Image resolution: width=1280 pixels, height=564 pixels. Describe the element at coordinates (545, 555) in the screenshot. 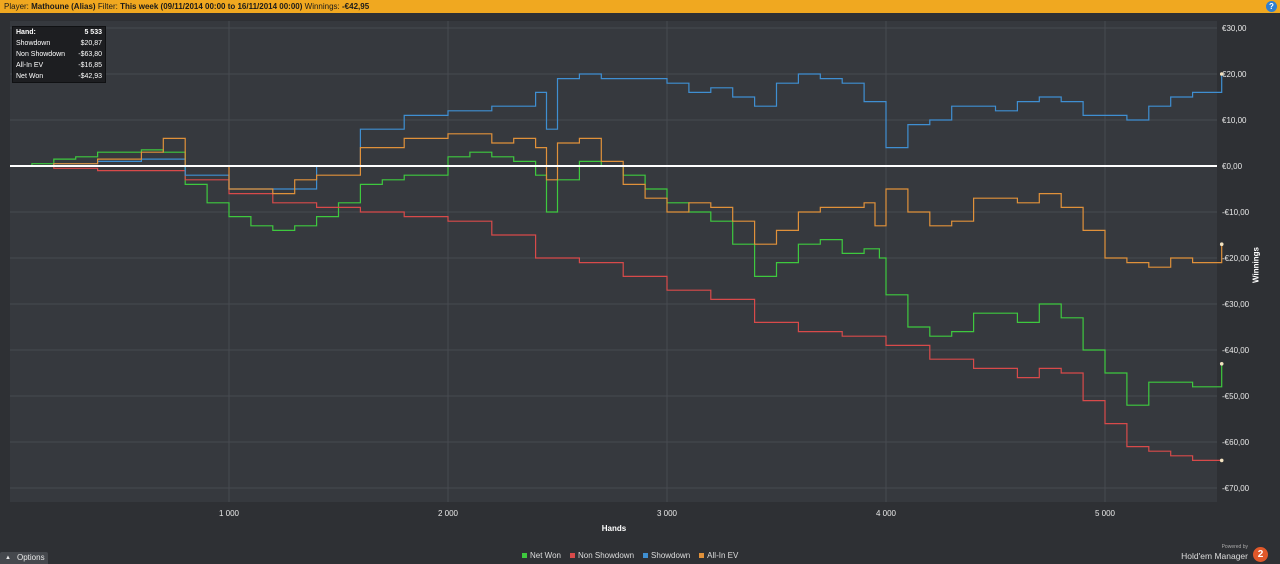

I see `legend-label: Net Won` at that location.